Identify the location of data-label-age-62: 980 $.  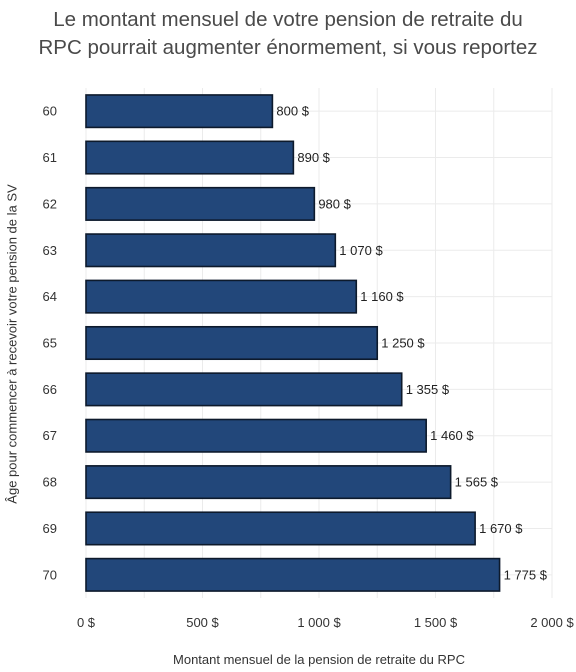
(334, 203).